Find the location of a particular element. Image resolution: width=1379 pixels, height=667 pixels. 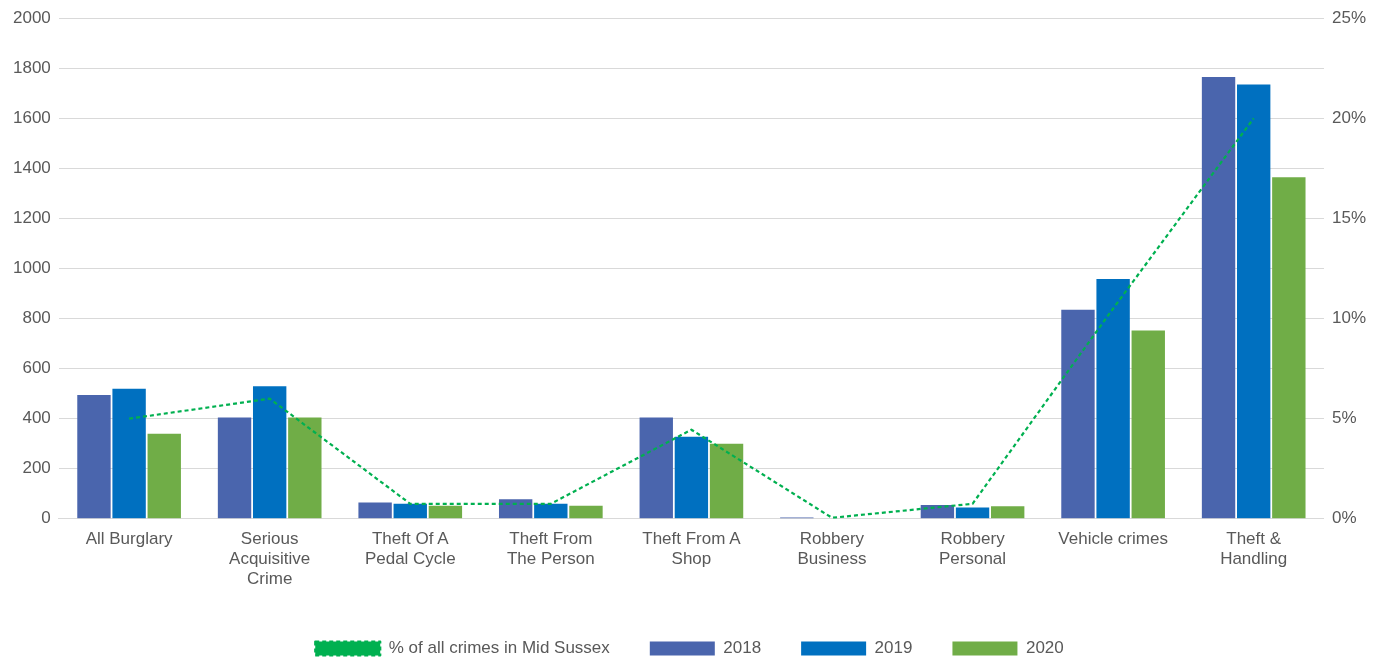

x-tick-label: Theft & Handling is located at coordinates (1254, 548).